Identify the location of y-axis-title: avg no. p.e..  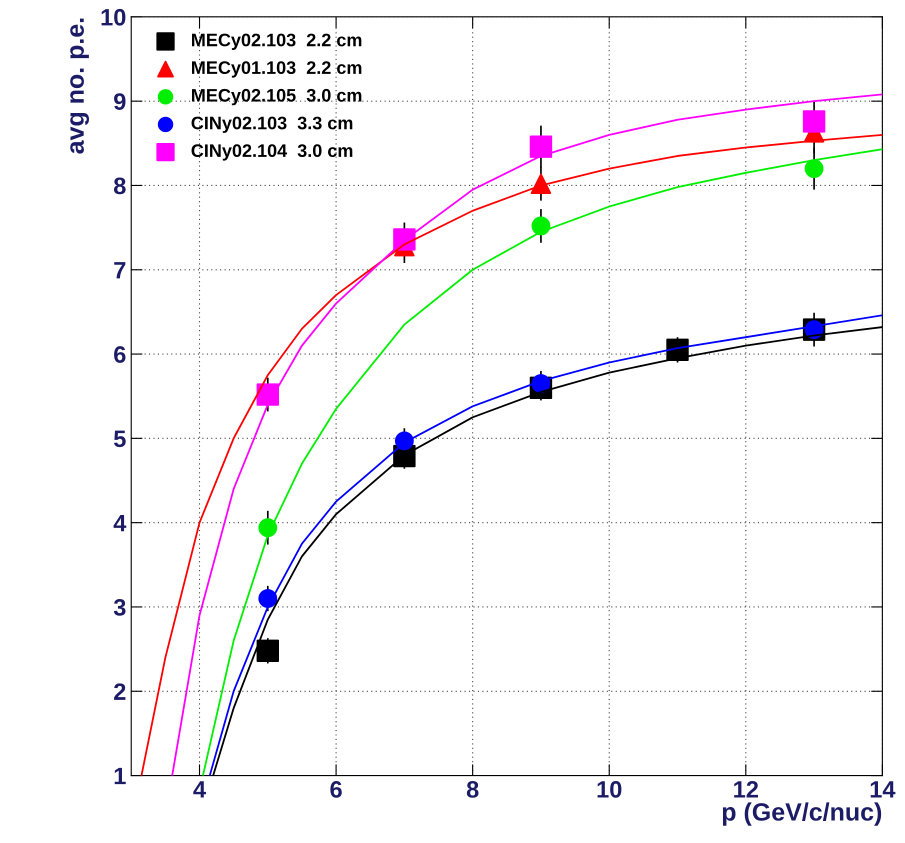
(79, 86).